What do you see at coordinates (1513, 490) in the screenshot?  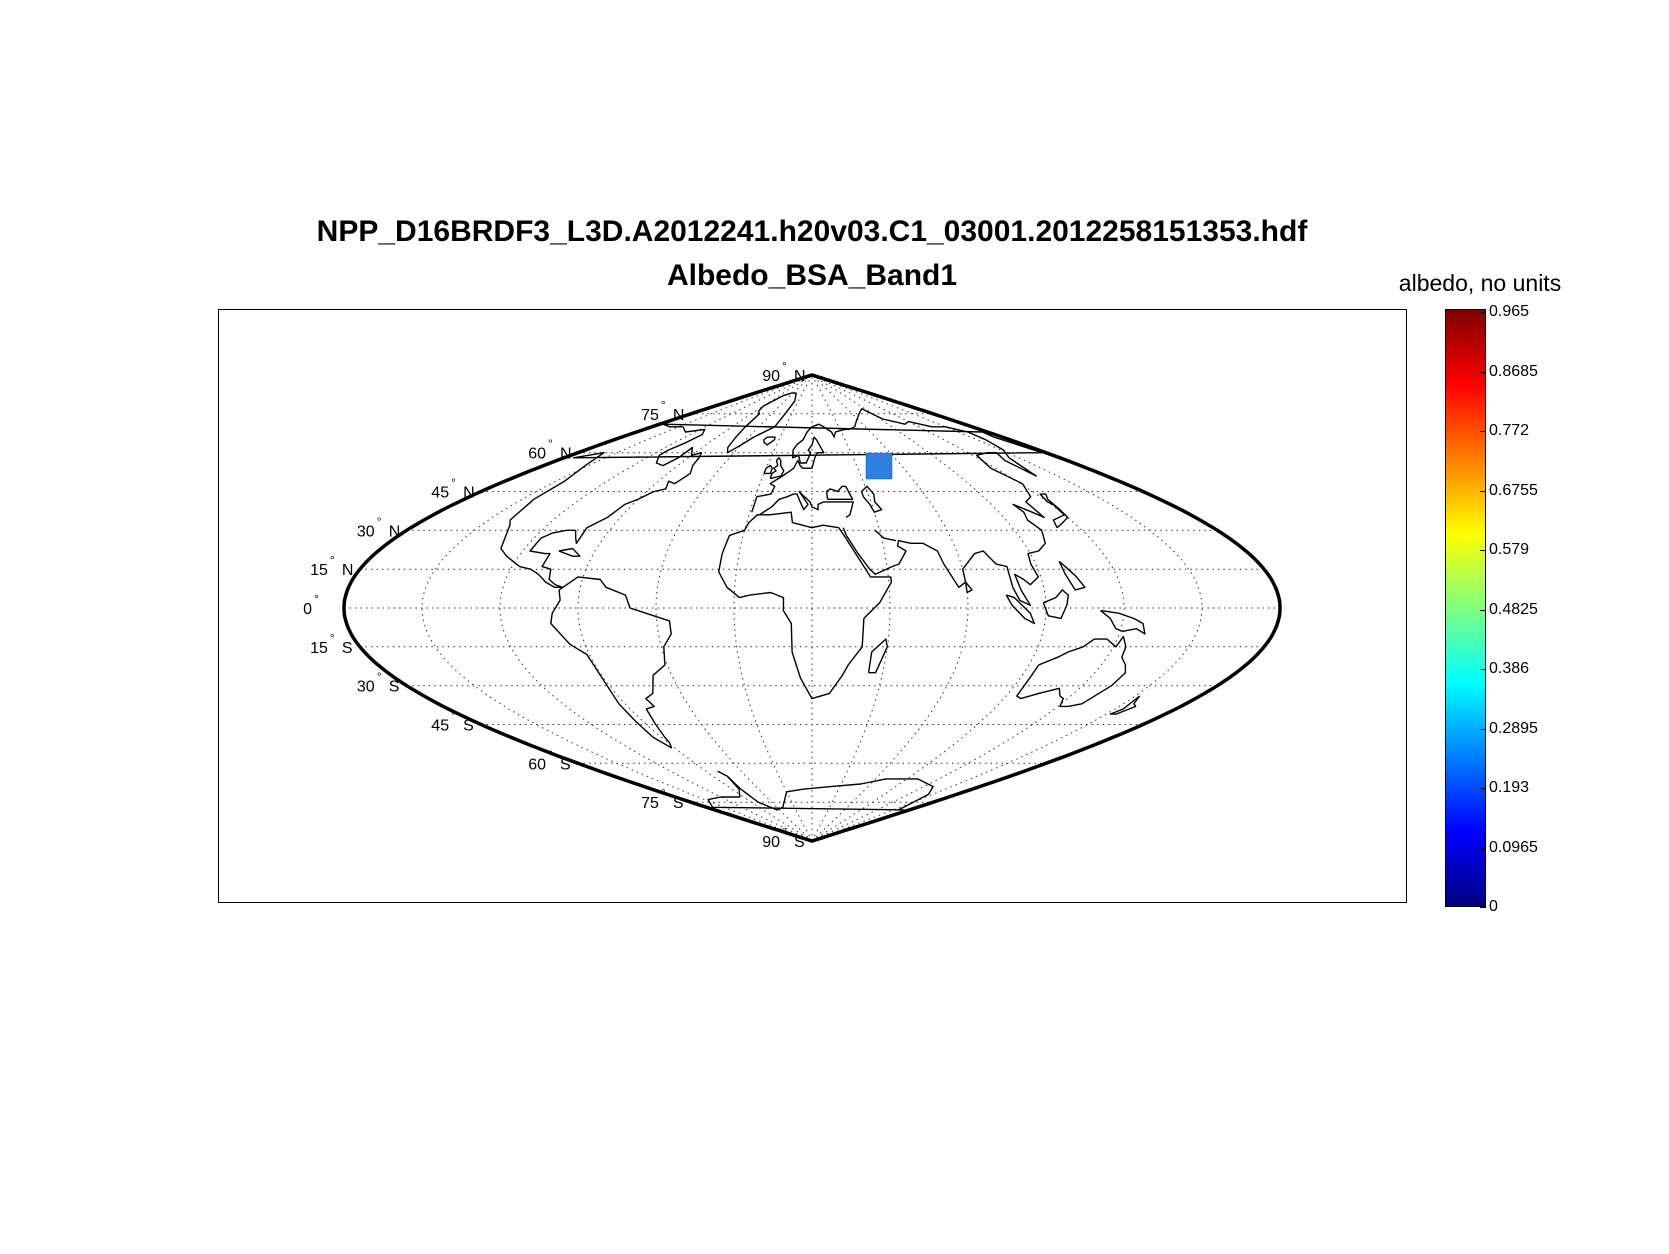 I see `colorbar-tick-label: 0.6755` at bounding box center [1513, 490].